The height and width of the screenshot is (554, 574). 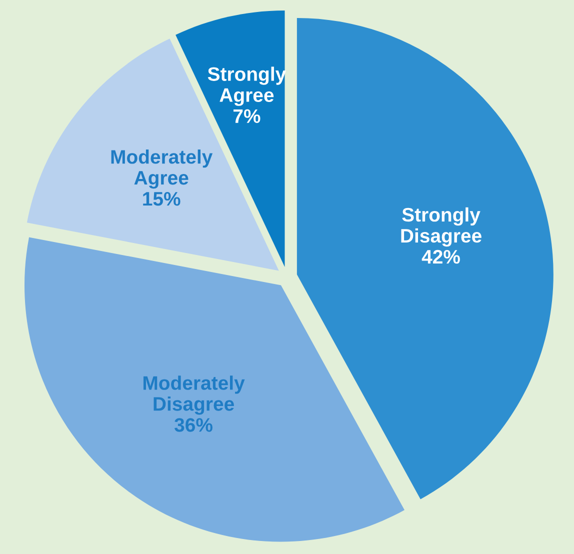 I want to click on data-label: 36%, so click(x=193, y=425).